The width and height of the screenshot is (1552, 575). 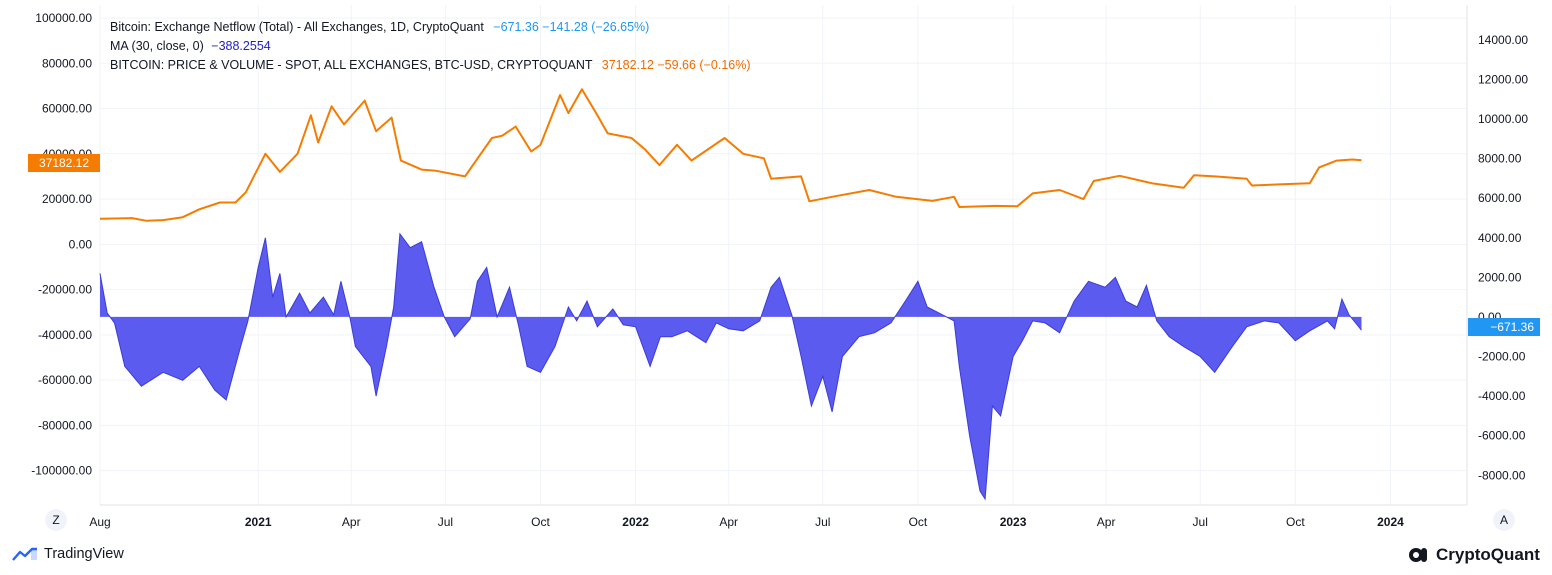 I want to click on auto-scale-button: A, so click(x=1504, y=520).